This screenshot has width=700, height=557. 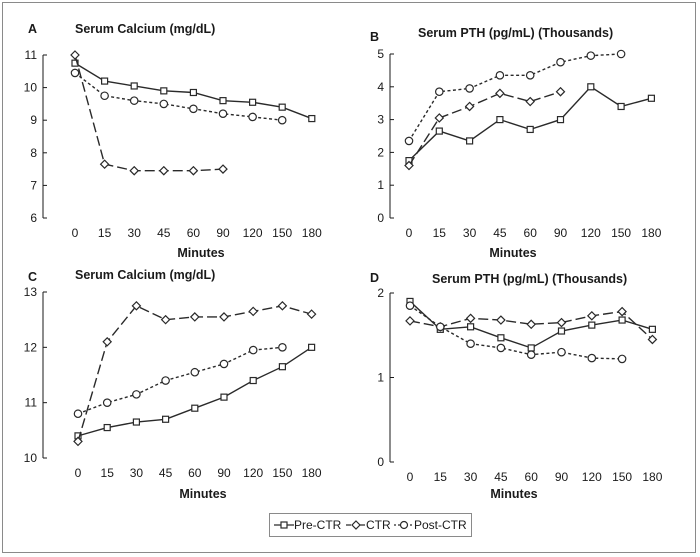 What do you see at coordinates (312, 473) in the screenshot?
I see `x-tick-label-c: 180` at bounding box center [312, 473].